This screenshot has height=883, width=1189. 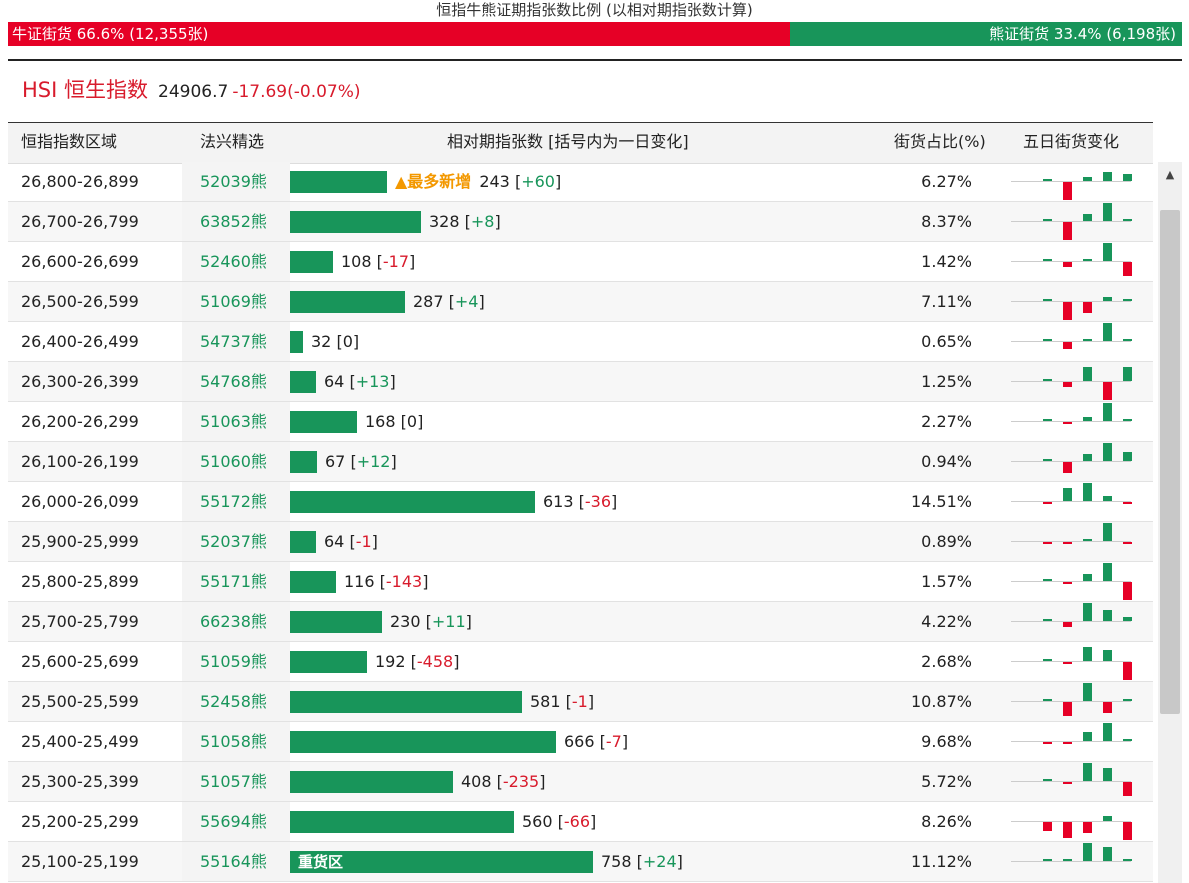 What do you see at coordinates (80, 661) in the screenshot?
I see `range-cell: 25,600-25,699` at bounding box center [80, 661].